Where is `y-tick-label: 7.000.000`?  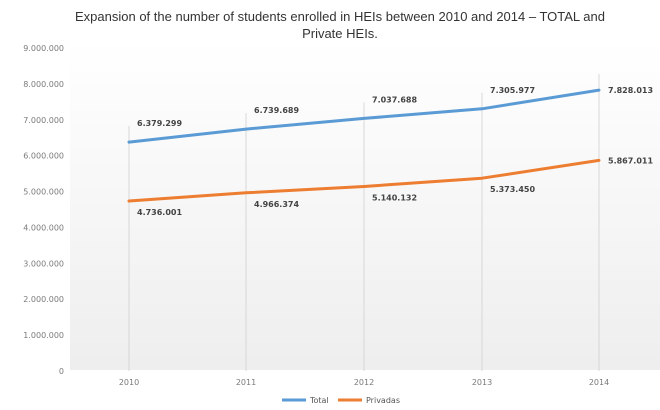
y-tick-label: 7.000.000 is located at coordinates (43, 120).